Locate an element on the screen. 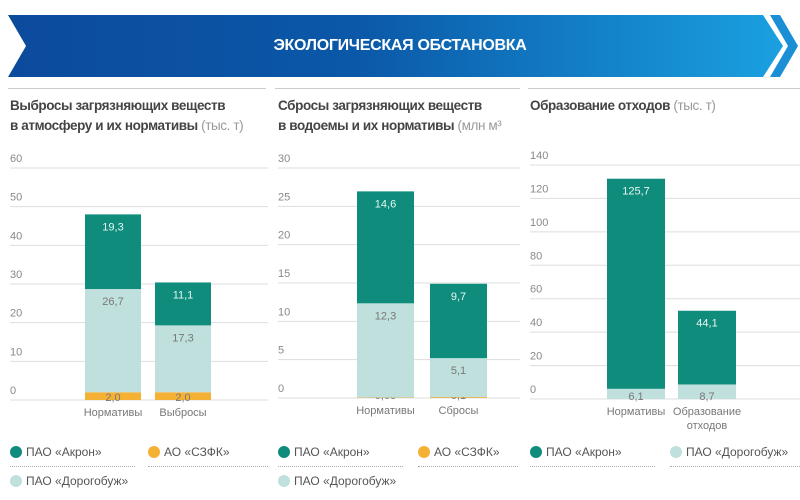 The width and height of the screenshot is (800, 500). data-label: 6,1 is located at coordinates (635, 397).